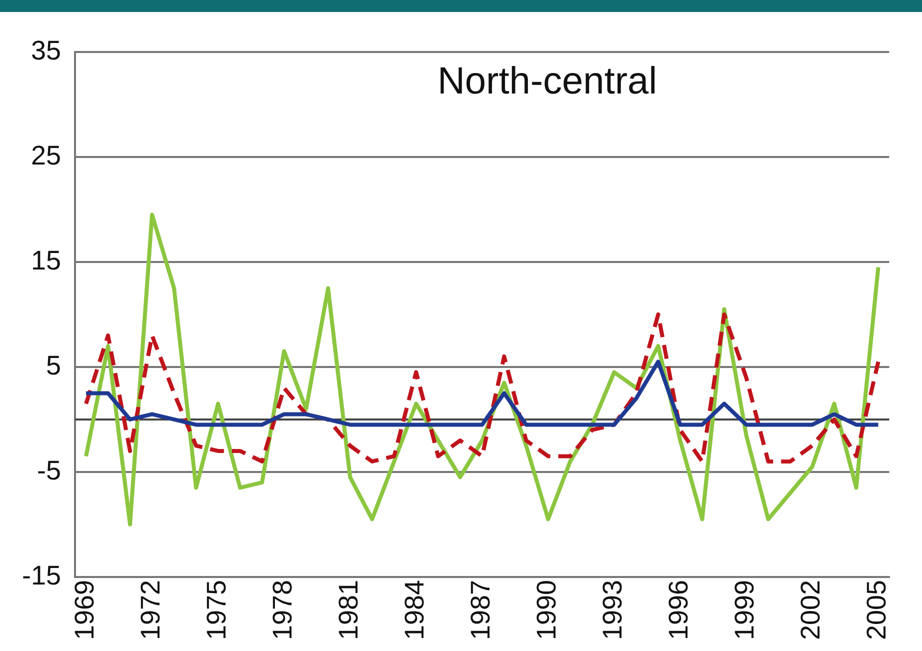 This screenshot has height=651, width=922. Describe the element at coordinates (547, 81) in the screenshot. I see `chart-title: North-central` at that location.